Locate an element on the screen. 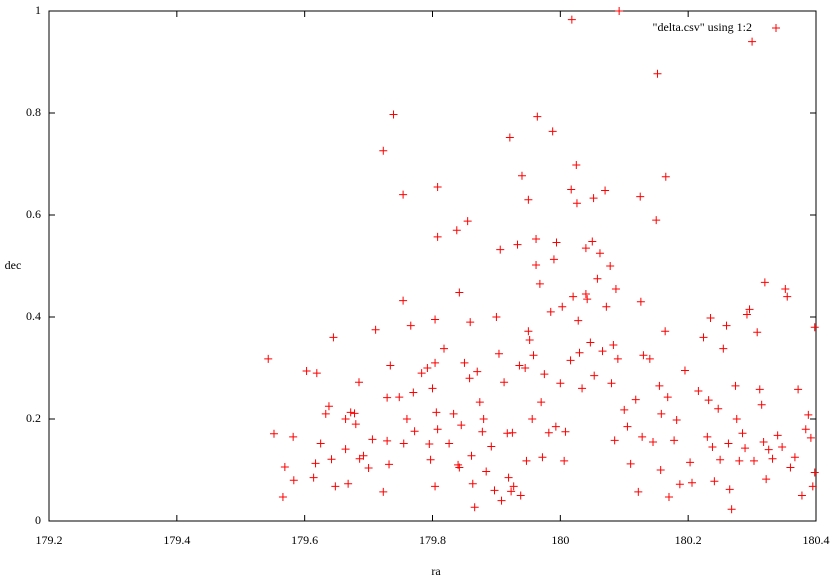  legend-label: "delta.csv" using 1:2 is located at coordinates (702, 27).